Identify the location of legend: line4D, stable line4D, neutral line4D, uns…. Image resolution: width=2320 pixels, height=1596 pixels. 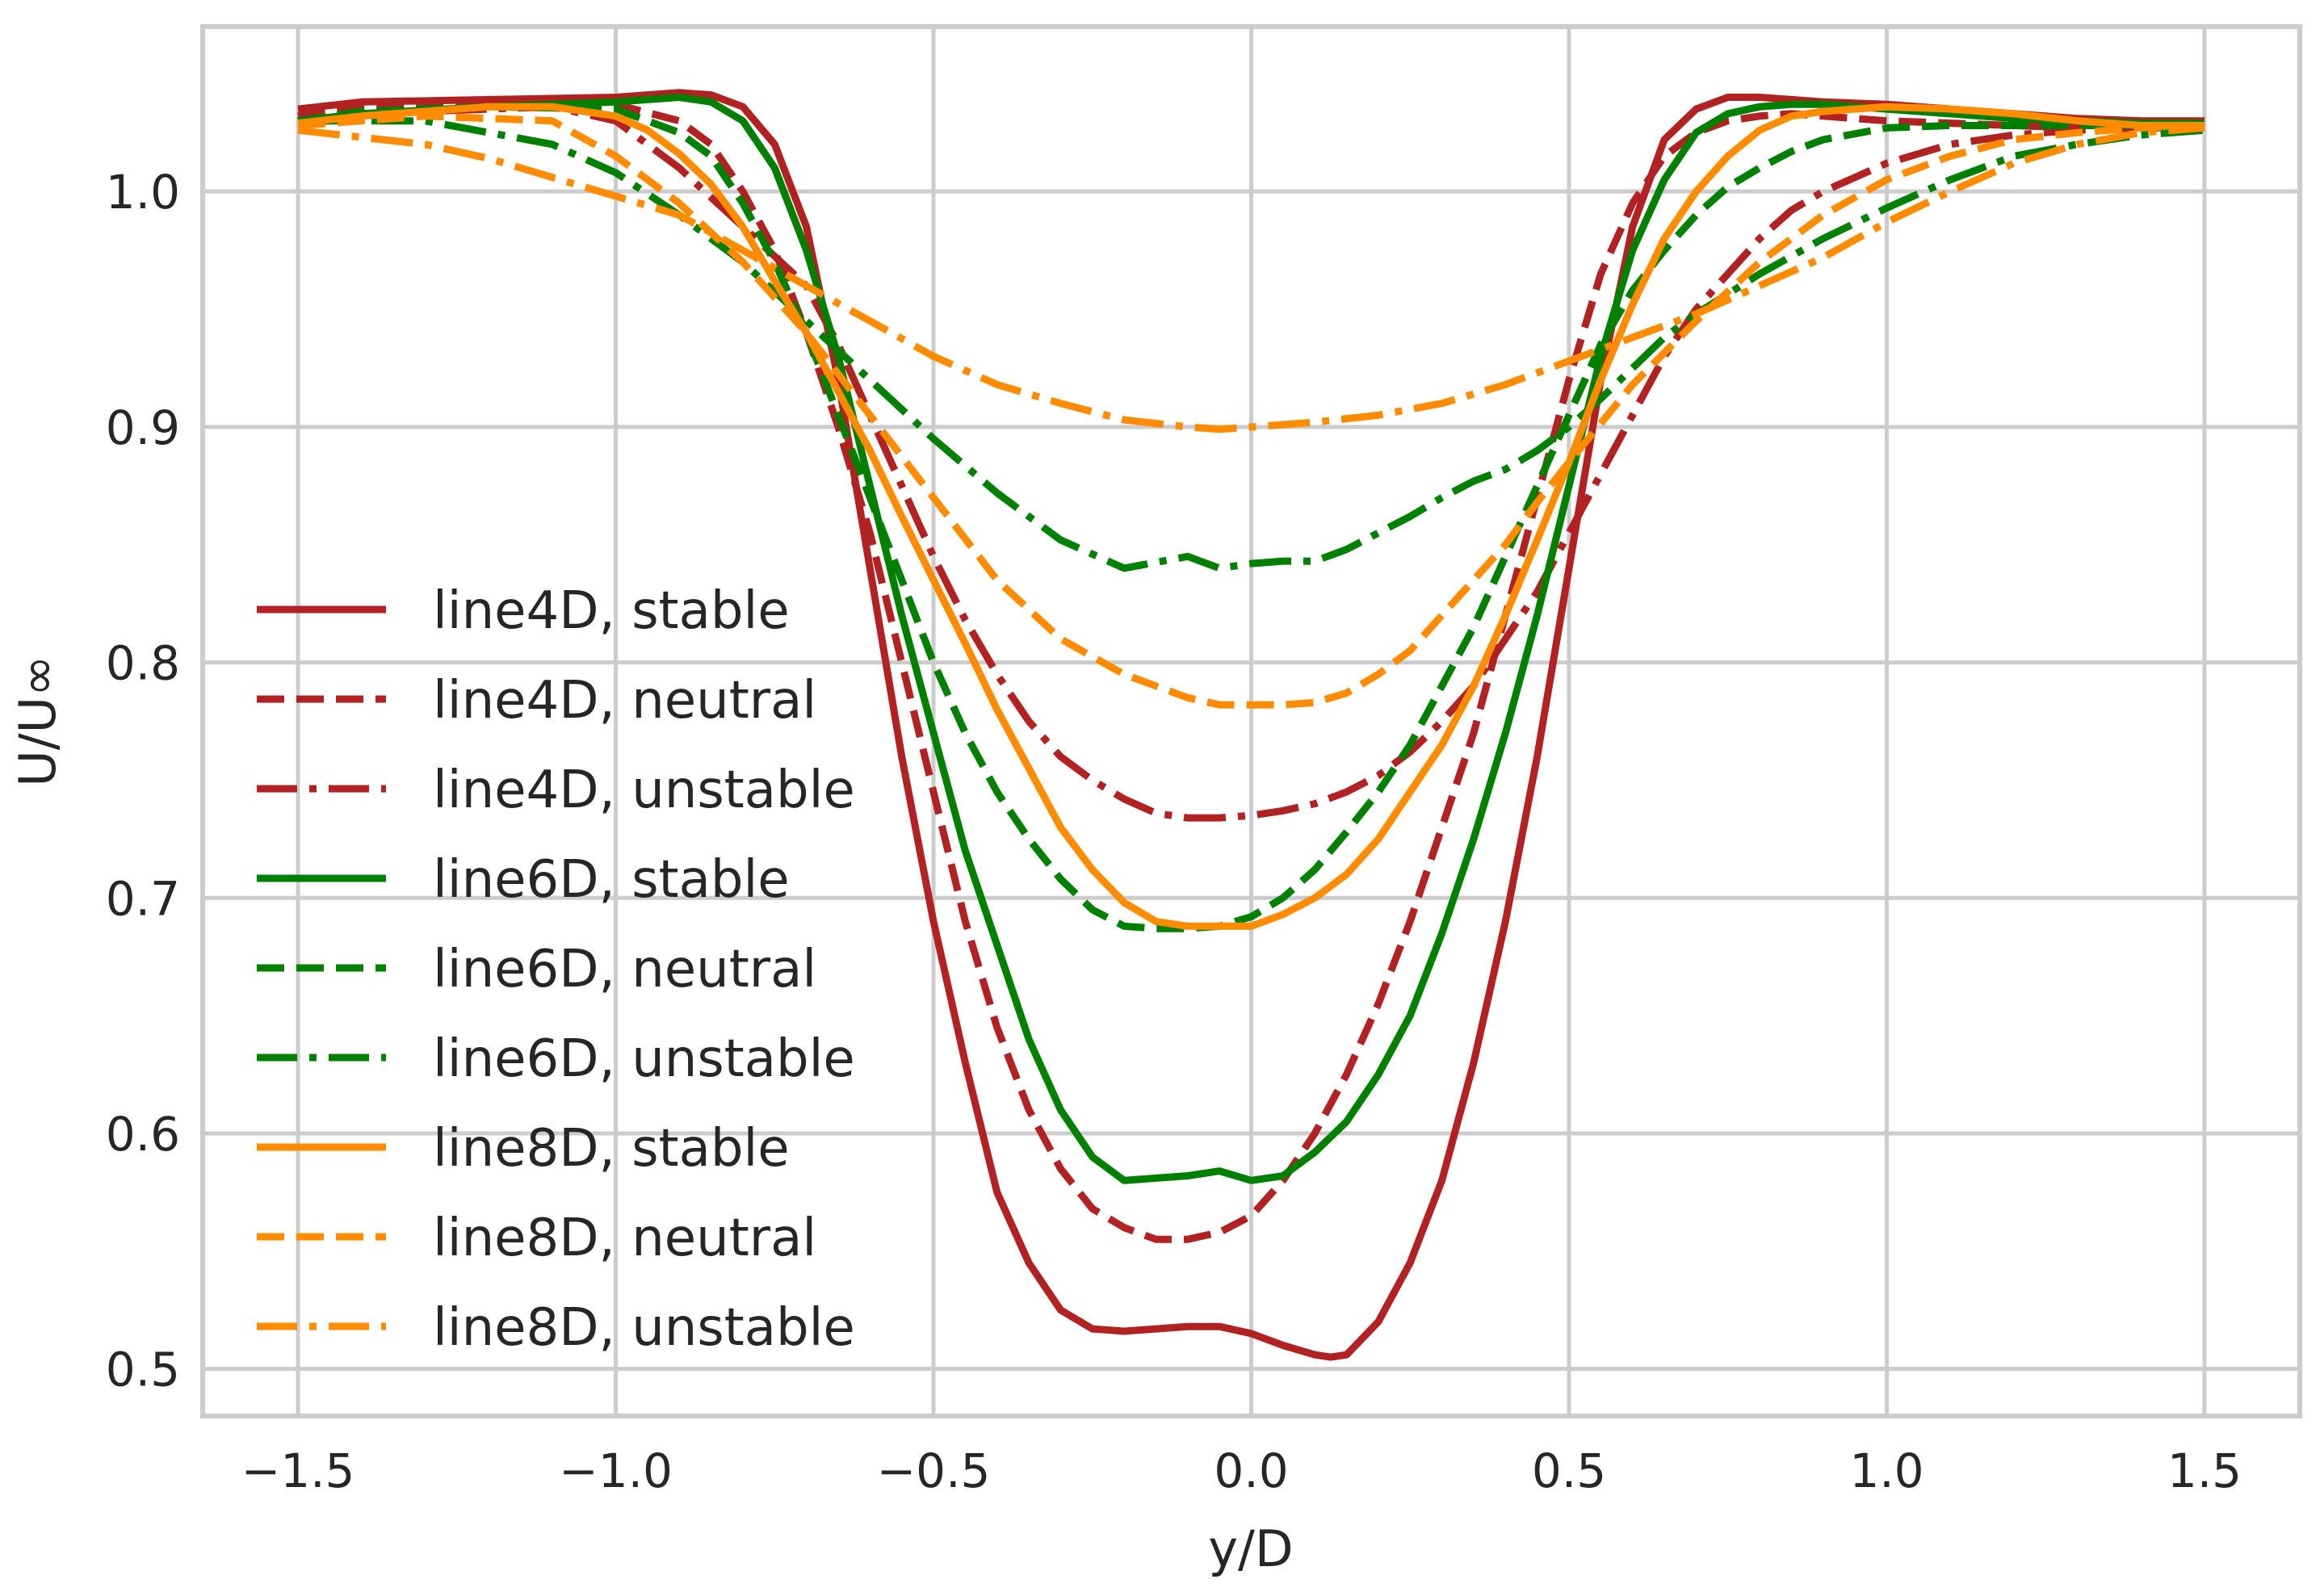
(556, 969).